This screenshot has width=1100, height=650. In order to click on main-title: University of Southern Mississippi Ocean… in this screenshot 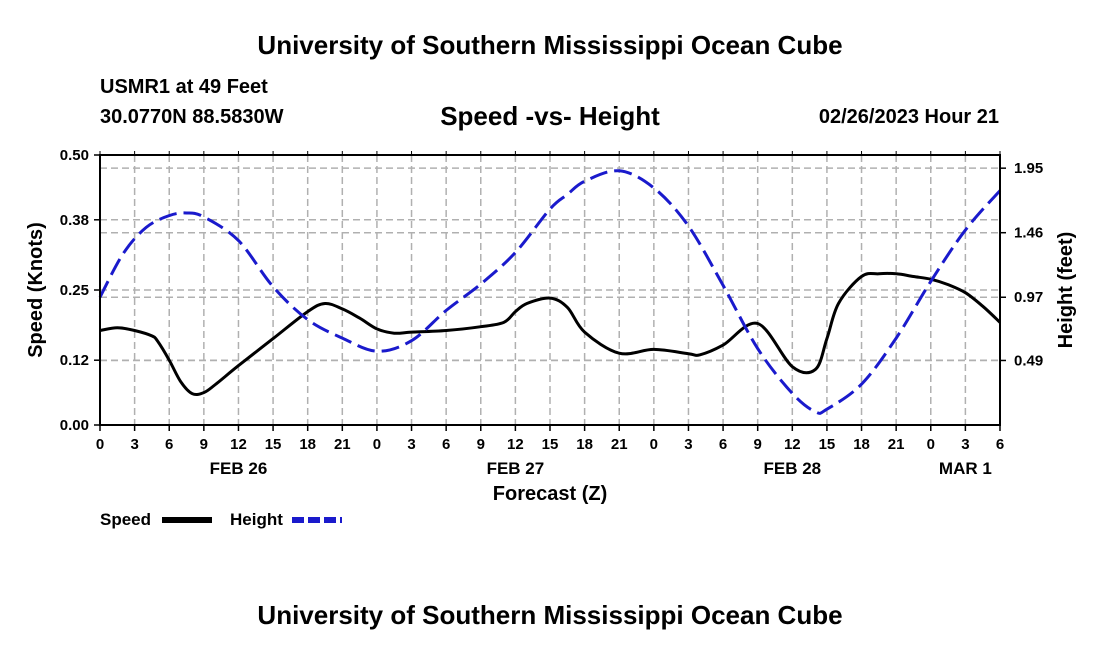, I will do `click(550, 45)`.